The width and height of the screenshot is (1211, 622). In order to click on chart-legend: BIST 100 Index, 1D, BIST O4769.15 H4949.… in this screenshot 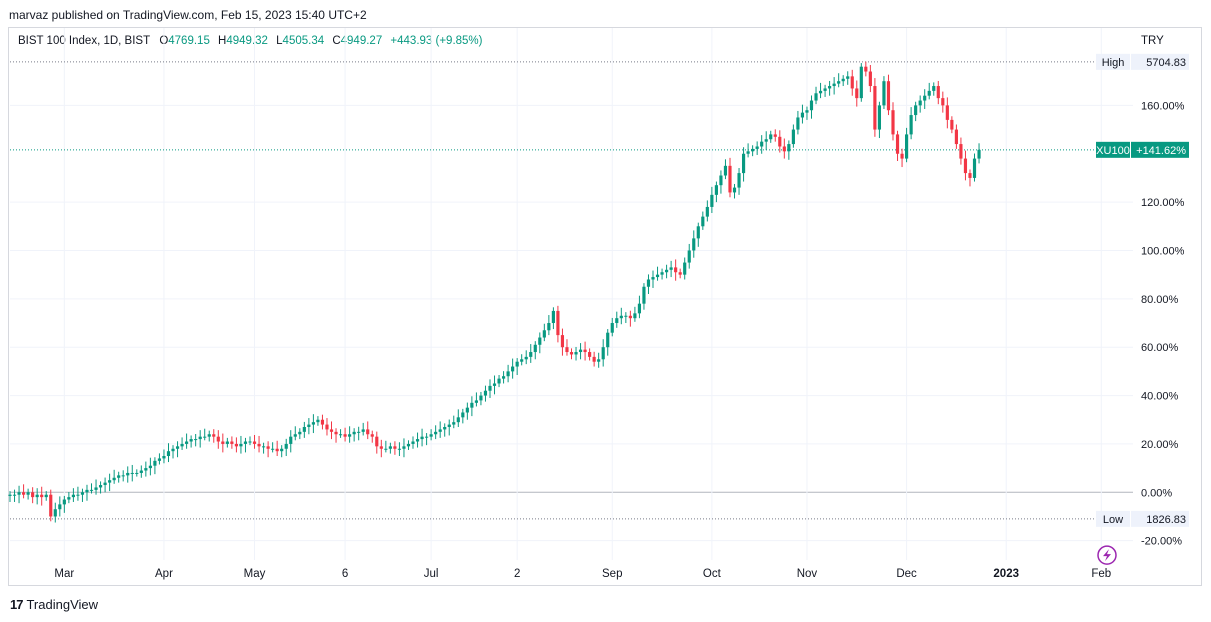, I will do `click(253, 41)`.